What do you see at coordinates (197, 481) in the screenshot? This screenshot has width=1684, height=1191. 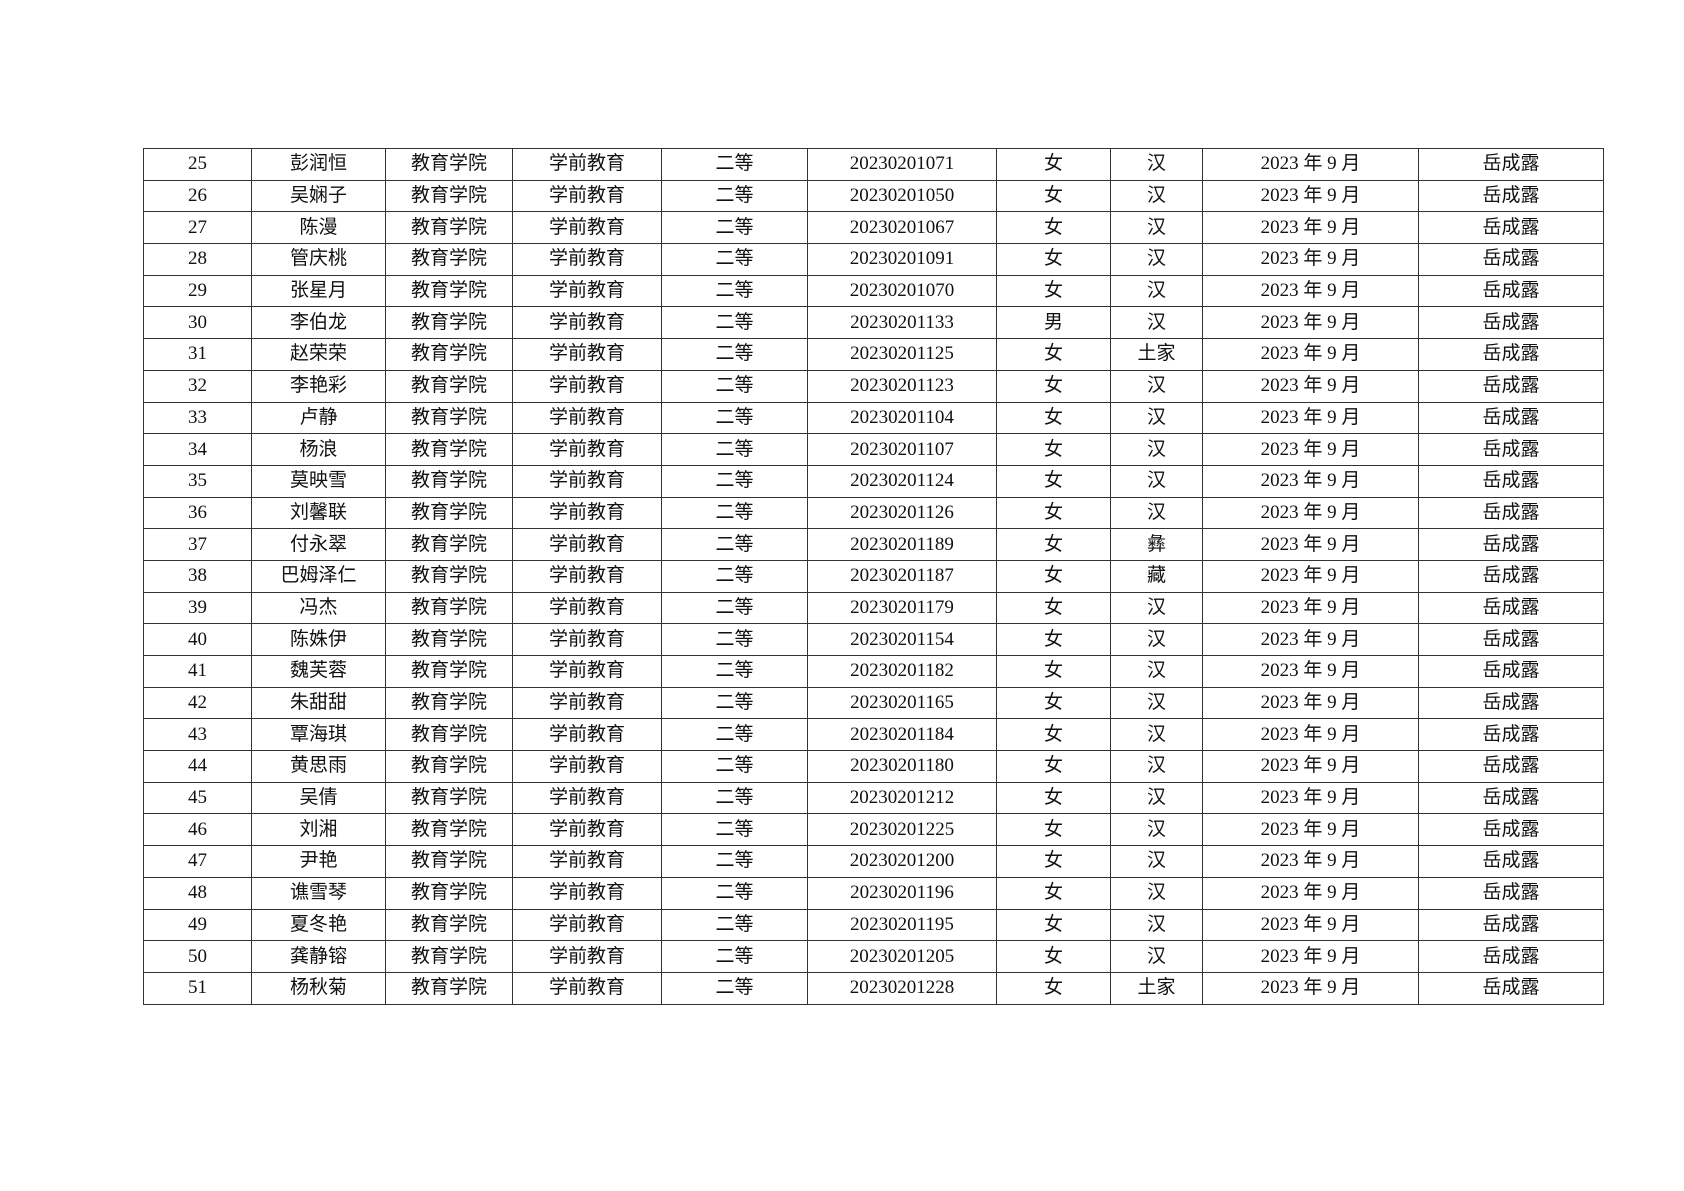 I see `cell-row-number: 35` at bounding box center [197, 481].